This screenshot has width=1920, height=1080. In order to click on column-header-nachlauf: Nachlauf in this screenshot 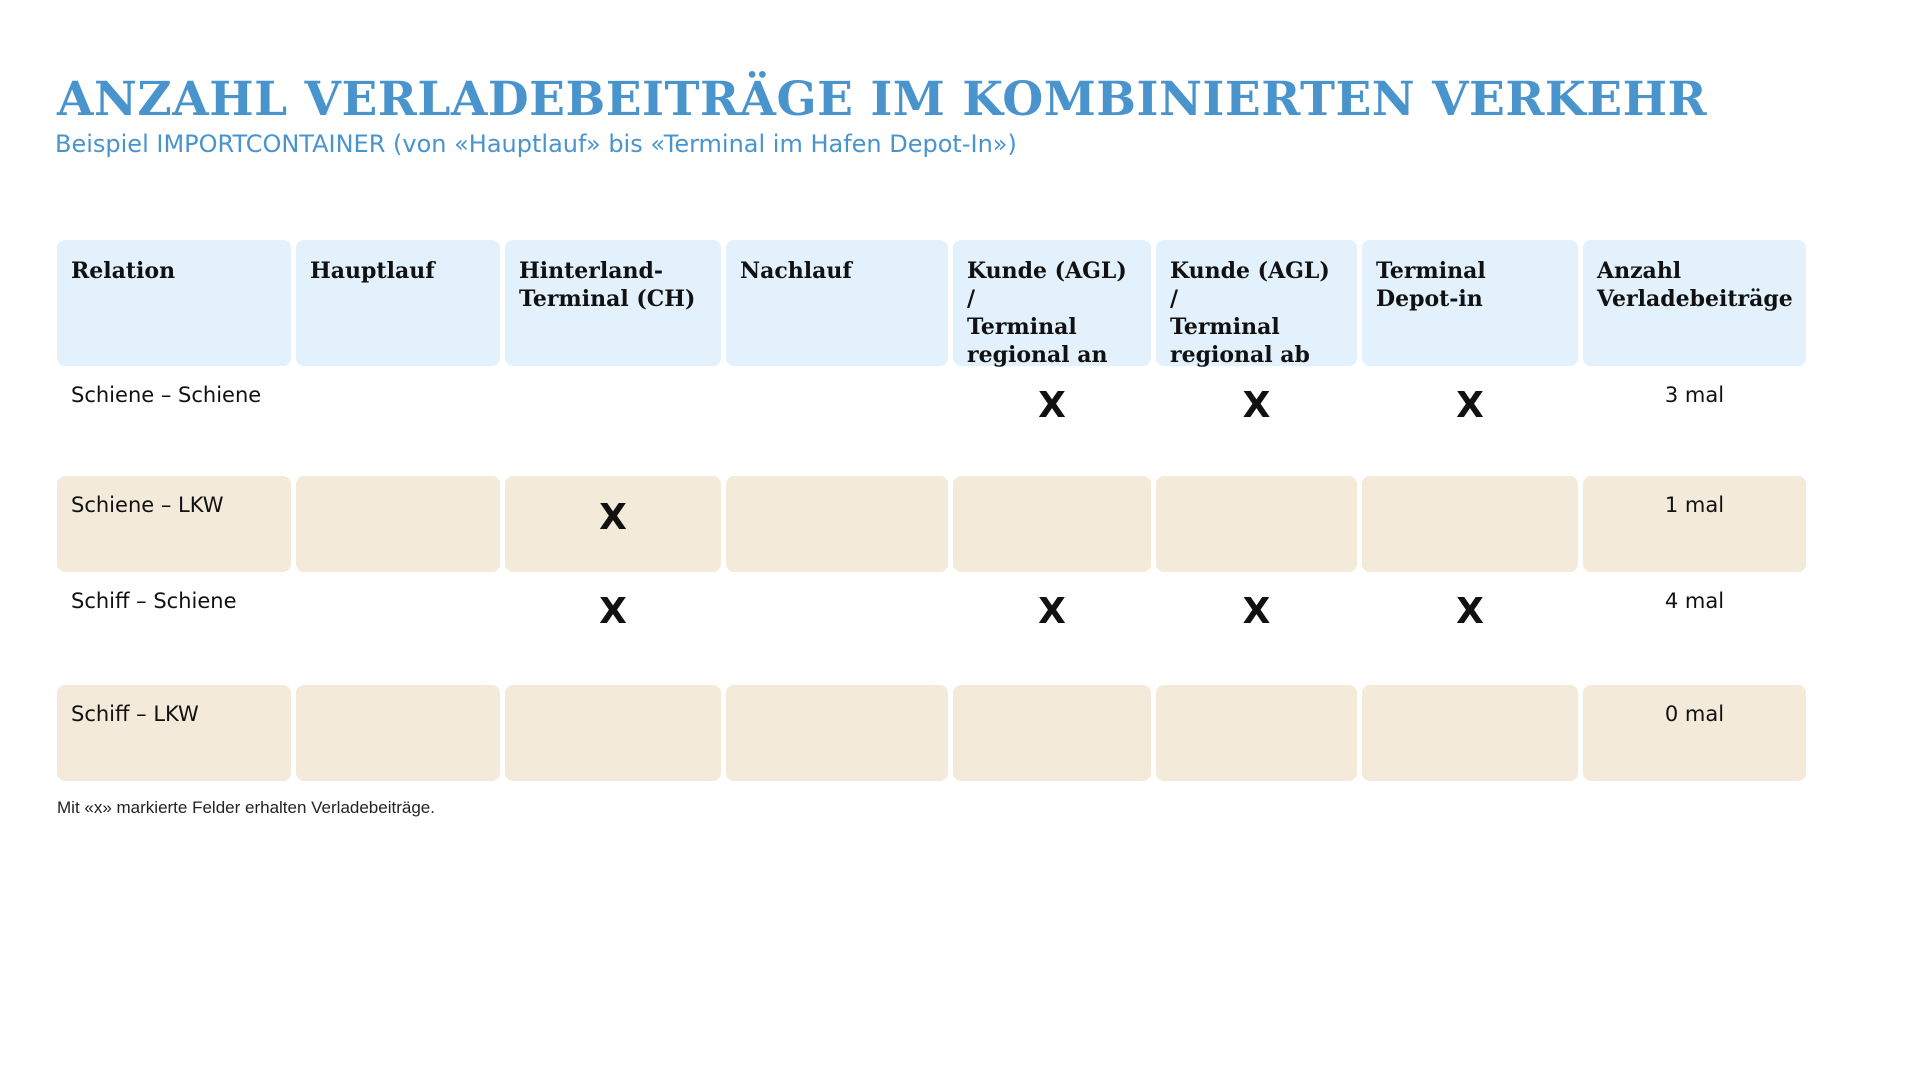, I will do `click(837, 303)`.